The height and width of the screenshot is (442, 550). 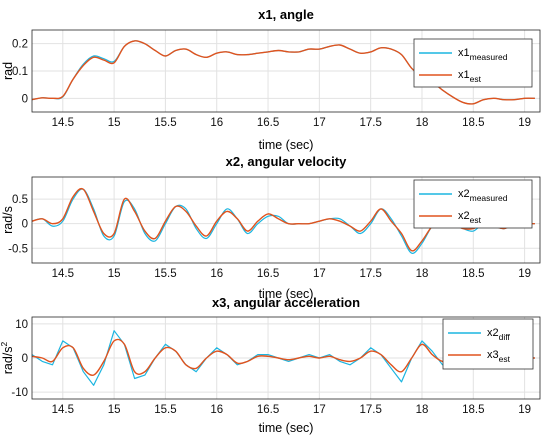 I want to click on angle-legend-entry-est: x1est, so click(x=470, y=76).